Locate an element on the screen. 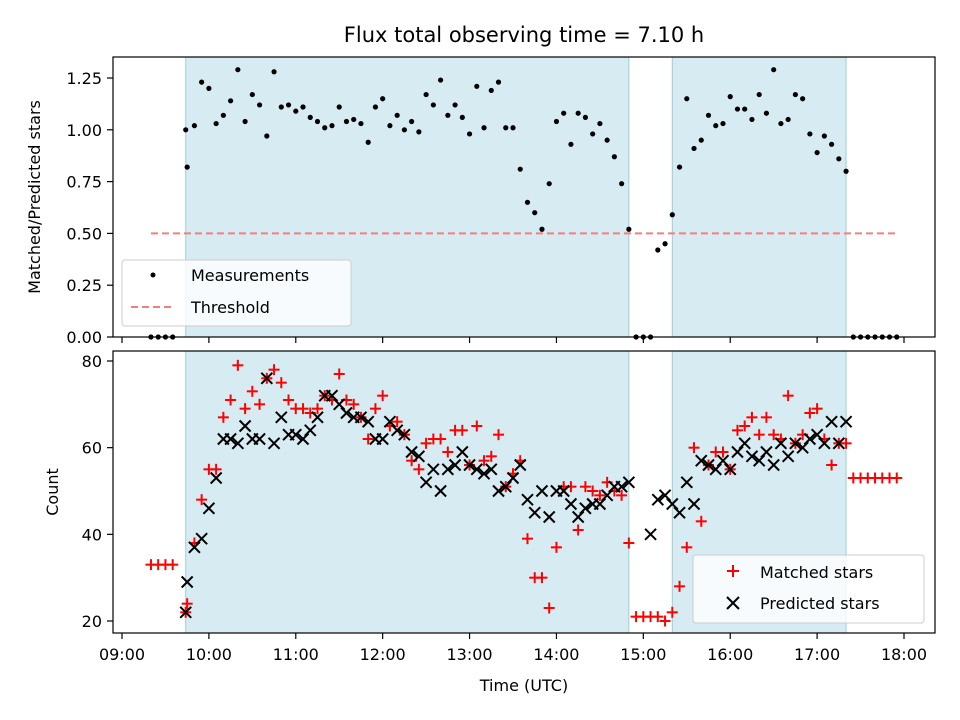 The height and width of the screenshot is (720, 960). bottom-xtick-label: 13:00 is located at coordinates (470, 654).